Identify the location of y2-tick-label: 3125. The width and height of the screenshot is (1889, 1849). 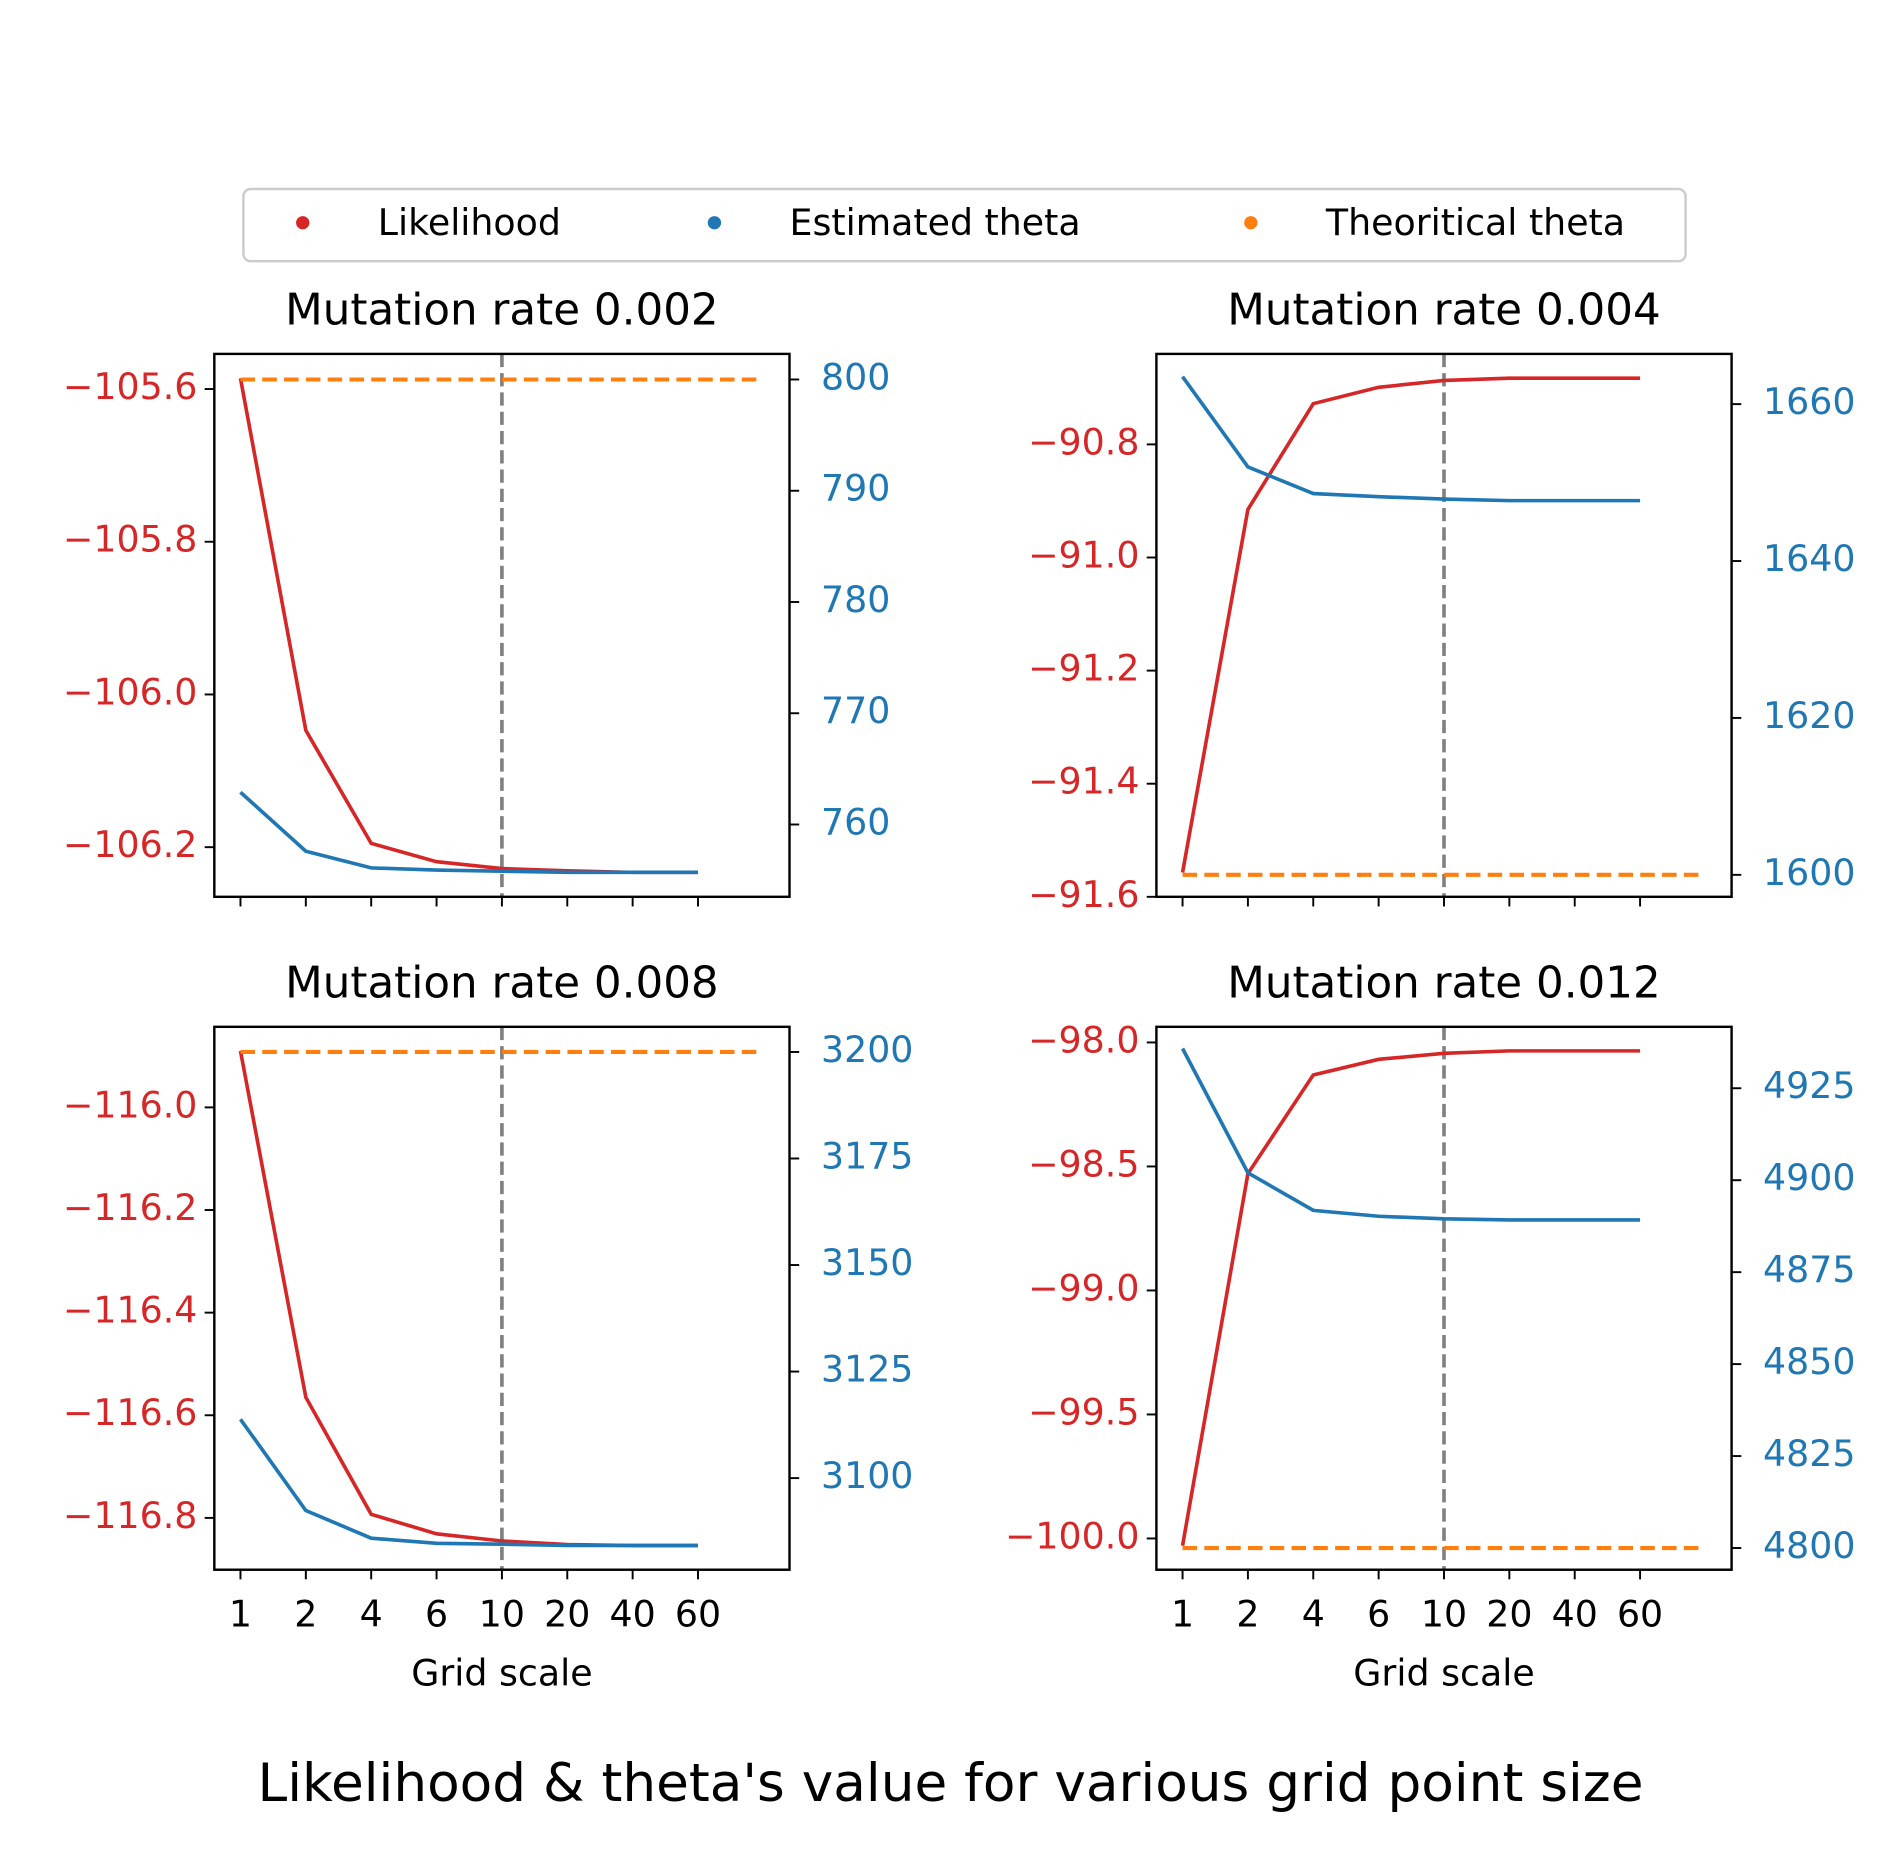
(867, 1369).